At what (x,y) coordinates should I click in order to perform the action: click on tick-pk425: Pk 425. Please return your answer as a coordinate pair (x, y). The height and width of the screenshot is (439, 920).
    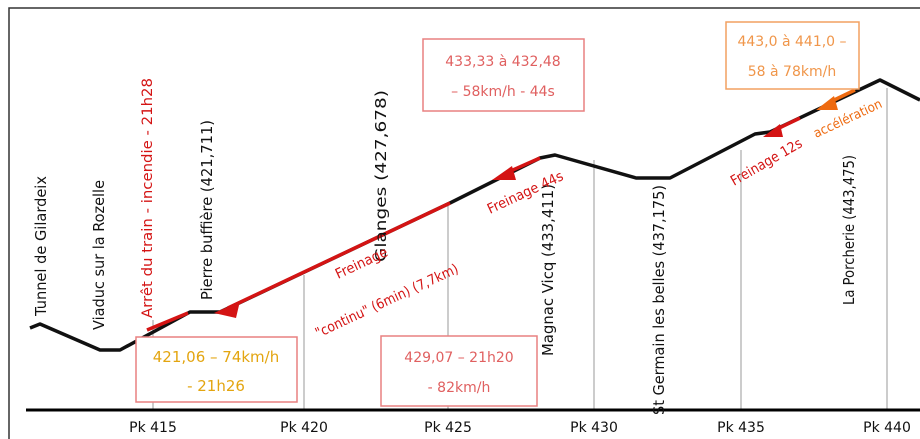
    Looking at the image, I should click on (448, 428).